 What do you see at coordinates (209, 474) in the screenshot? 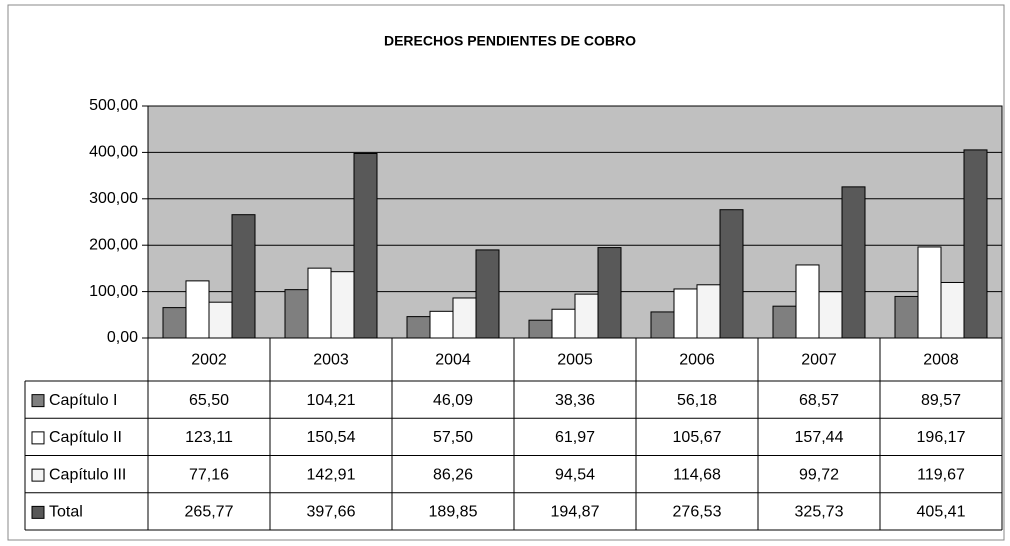
I see `table-value: 77,16` at bounding box center [209, 474].